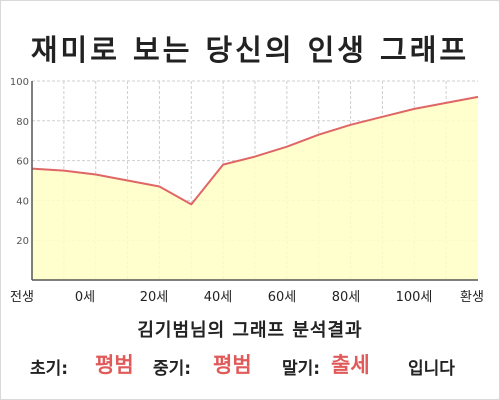 This screenshot has width=500, height=400. I want to click on middle-value: 평범, so click(232, 365).